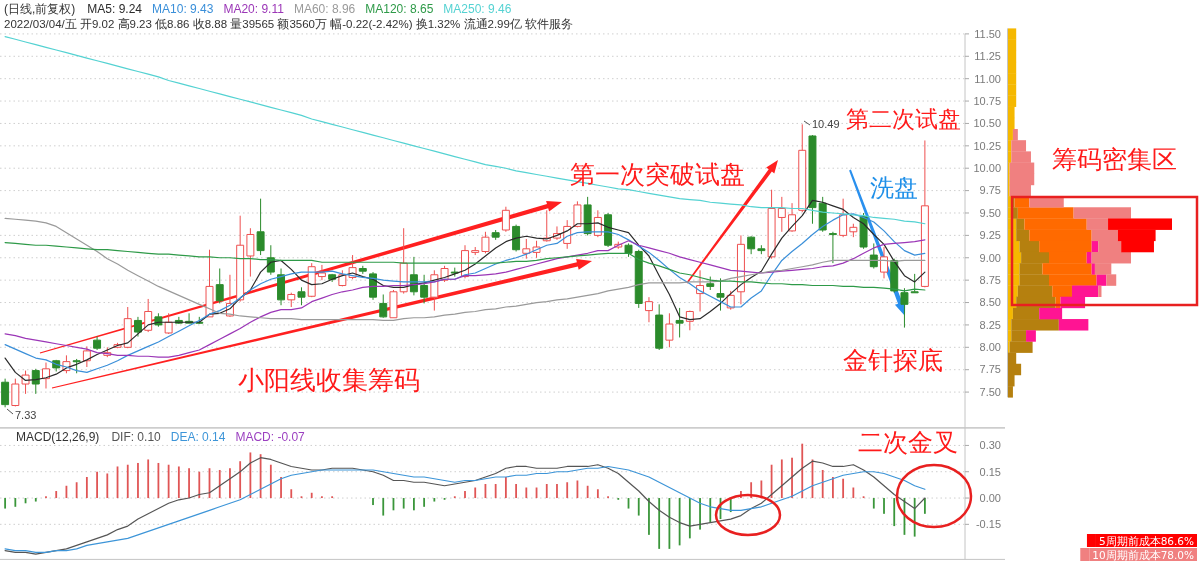 This screenshot has height=564, width=1200. Describe the element at coordinates (893, 360) in the screenshot. I see `annotation: 金针探底` at that location.